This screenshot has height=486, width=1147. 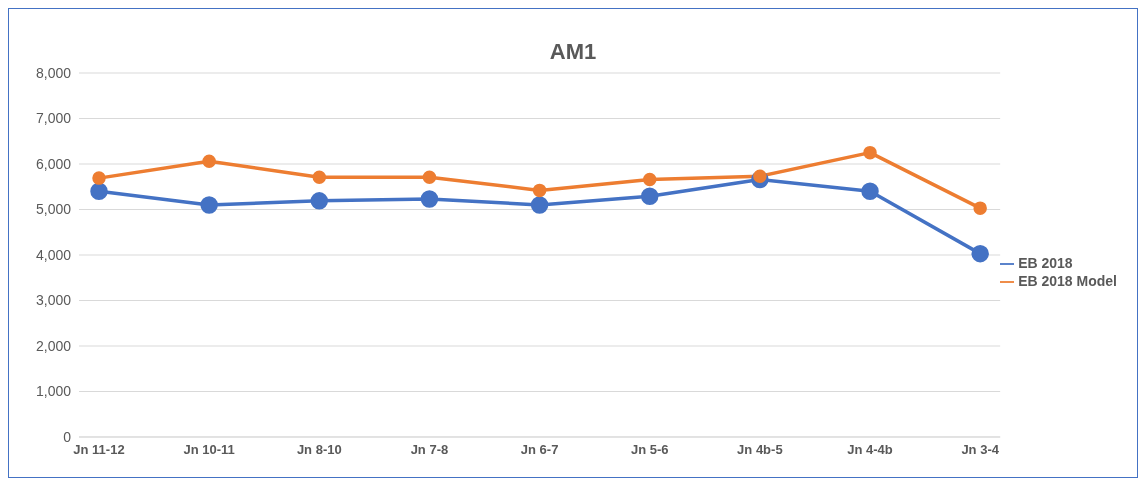 What do you see at coordinates (1067, 281) in the screenshot?
I see `legend-label: EB 2018 Model` at bounding box center [1067, 281].